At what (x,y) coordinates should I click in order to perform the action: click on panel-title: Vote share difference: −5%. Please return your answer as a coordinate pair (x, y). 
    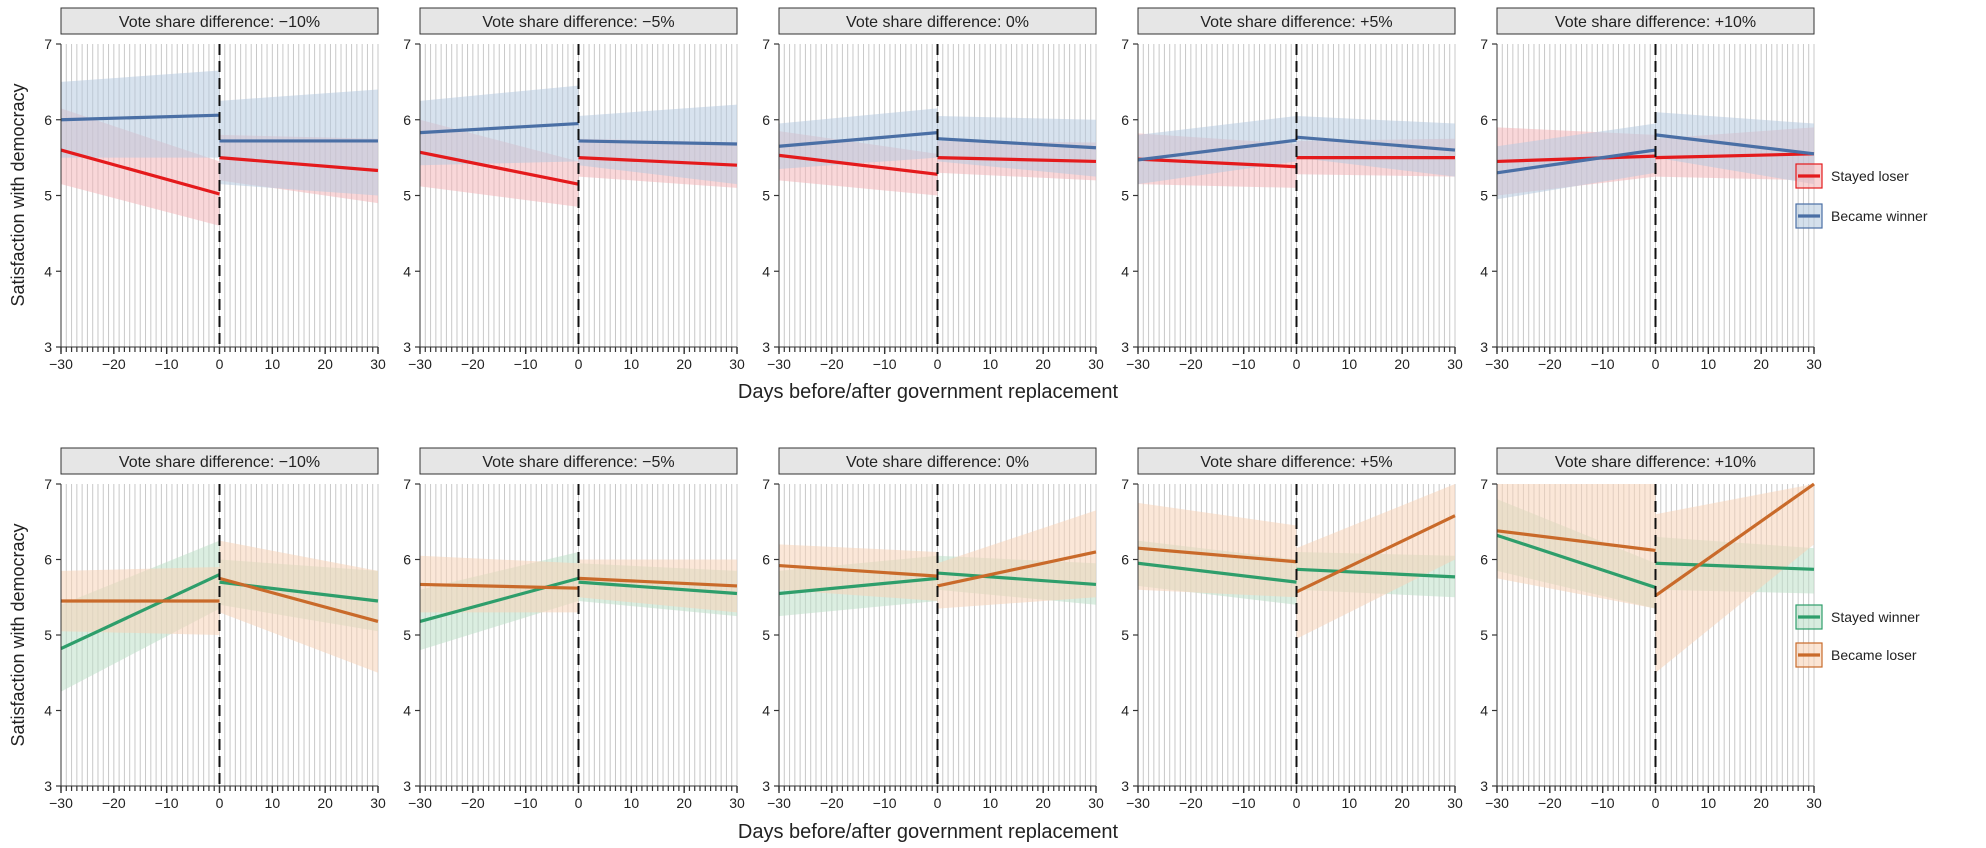
    Looking at the image, I should click on (578, 22).